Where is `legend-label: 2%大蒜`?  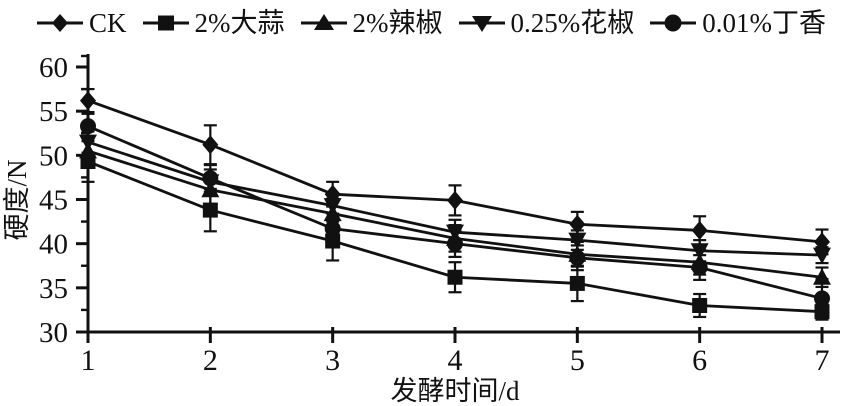
legend-label: 2%大蒜 is located at coordinates (239, 23).